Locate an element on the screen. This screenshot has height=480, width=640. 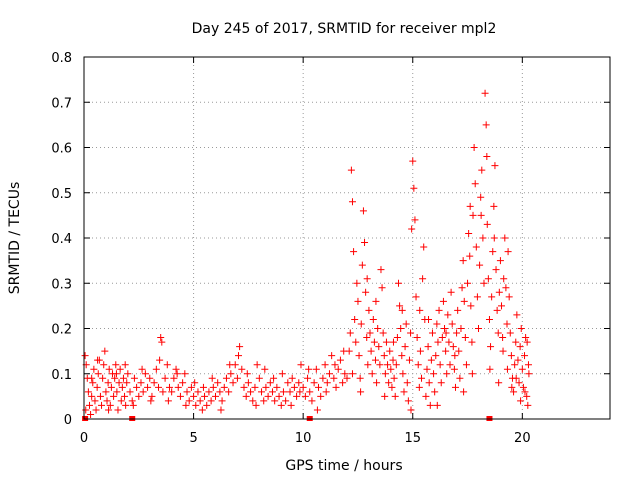
y-tick-label: 0.4 is located at coordinates (61, 239).